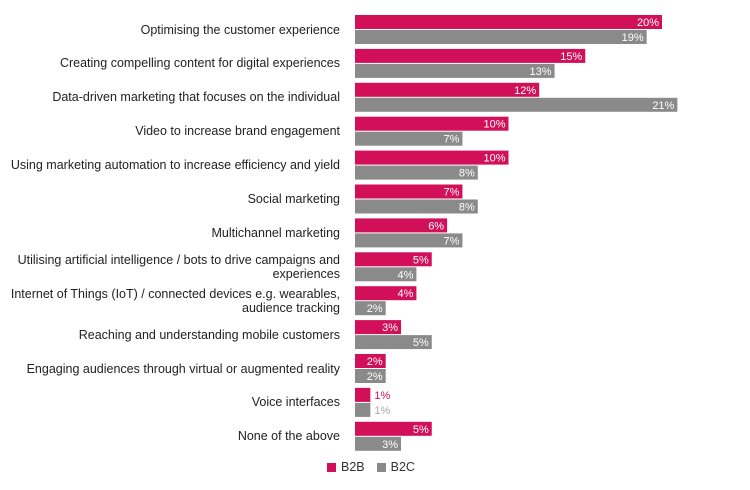  What do you see at coordinates (382, 411) in the screenshot?
I see `b2c-value-label: 1%` at bounding box center [382, 411].